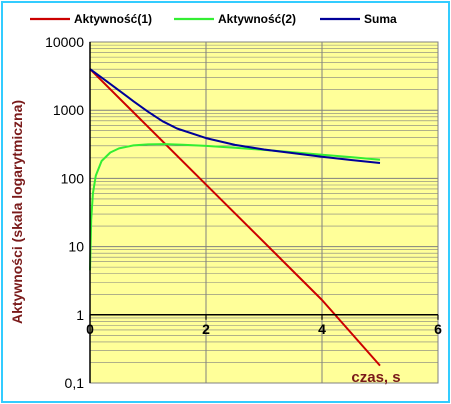  Describe the element at coordinates (375, 377) in the screenshot. I see `x-axis-label: czas, s` at that location.